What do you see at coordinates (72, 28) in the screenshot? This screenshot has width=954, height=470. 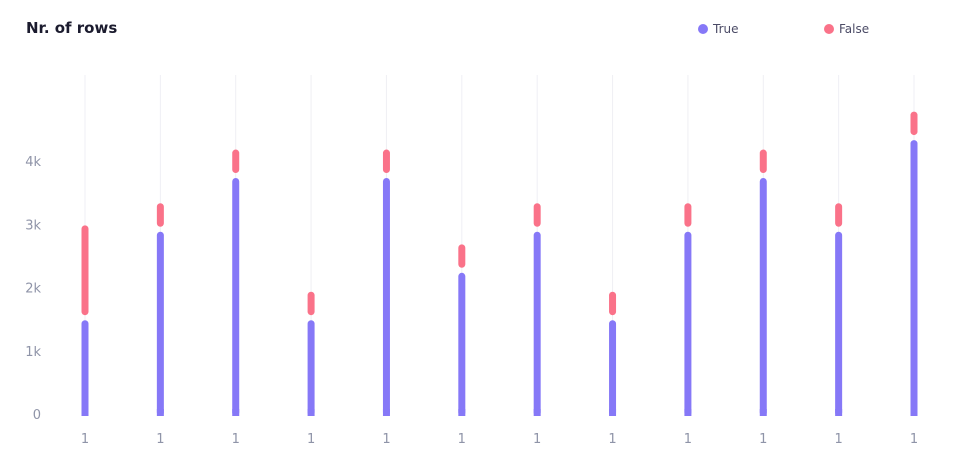 I see `chart-title: Nr. of rows` at bounding box center [72, 28].